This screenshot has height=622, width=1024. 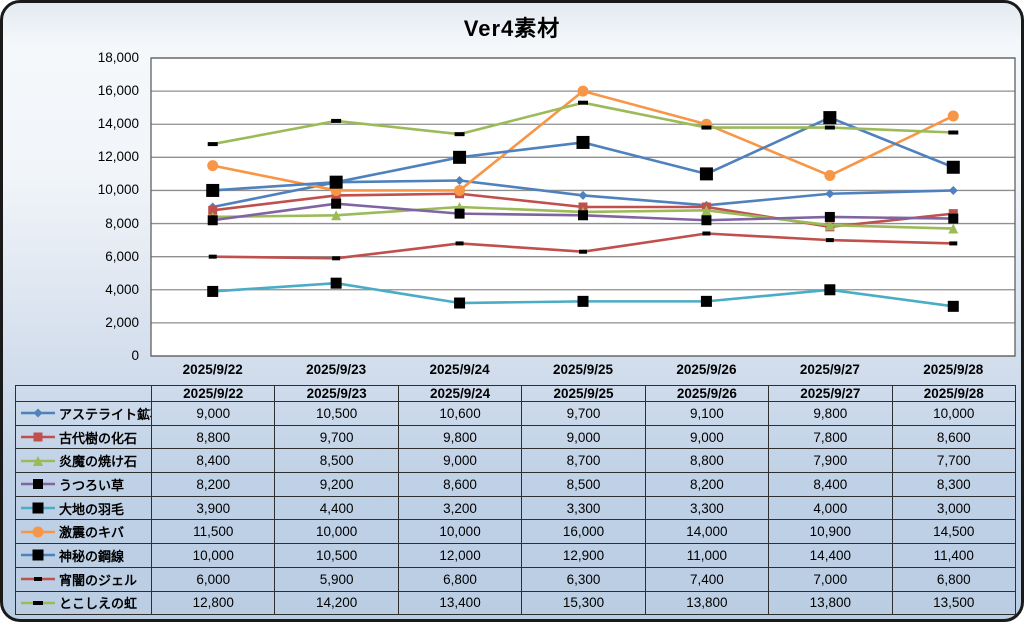 I want to click on date-header-cell: 2025/9/26, so click(x=707, y=393).